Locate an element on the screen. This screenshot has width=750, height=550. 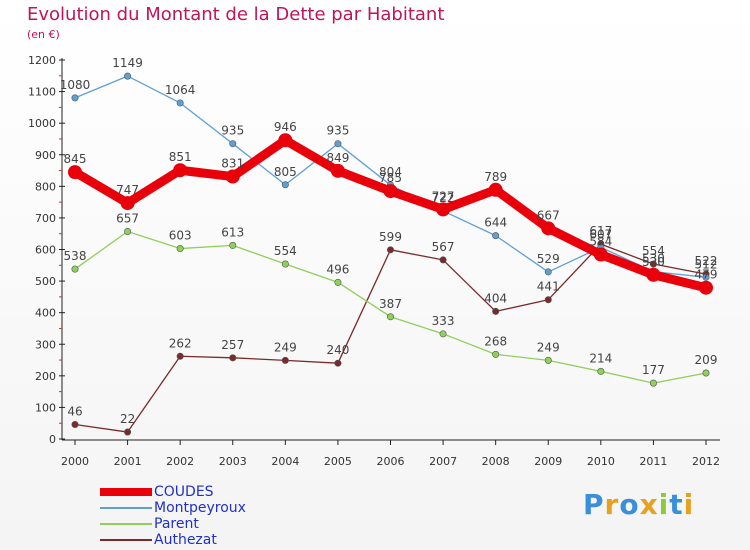
data-label: 479 is located at coordinates (706, 275).